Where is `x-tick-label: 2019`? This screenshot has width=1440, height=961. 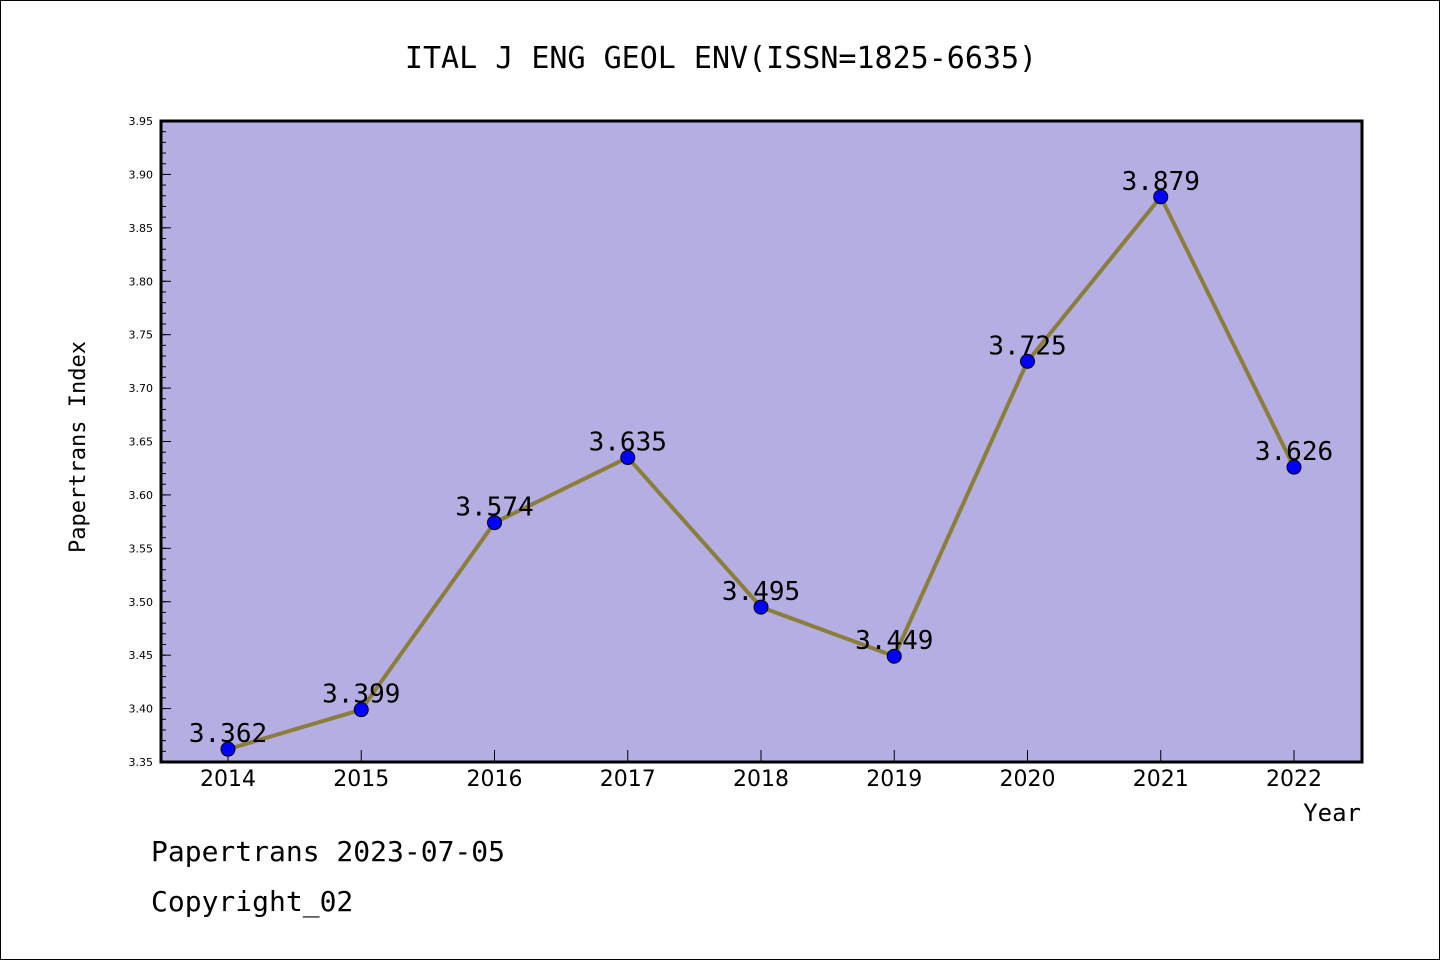 x-tick-label: 2019 is located at coordinates (894, 779).